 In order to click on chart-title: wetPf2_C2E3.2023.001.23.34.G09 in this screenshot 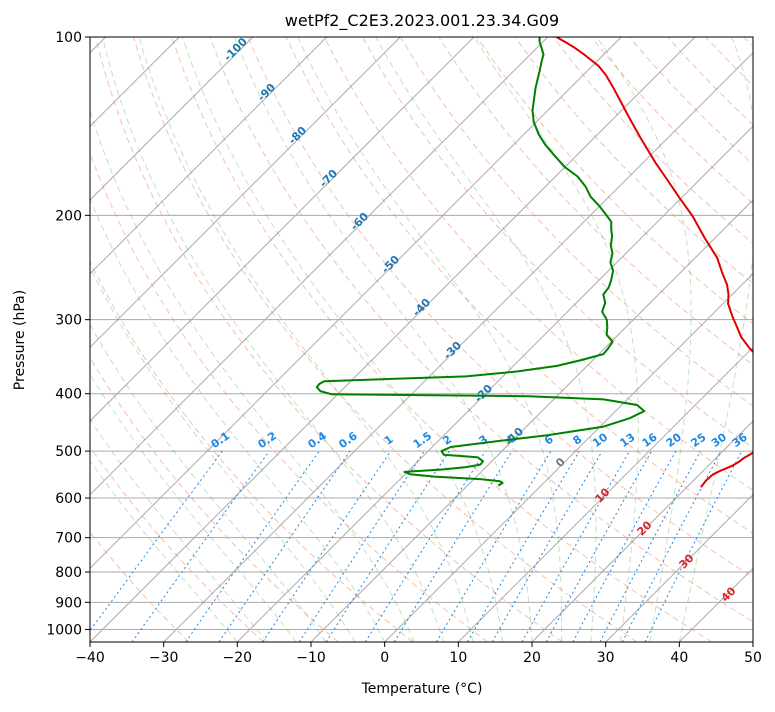, I will do `click(422, 21)`.